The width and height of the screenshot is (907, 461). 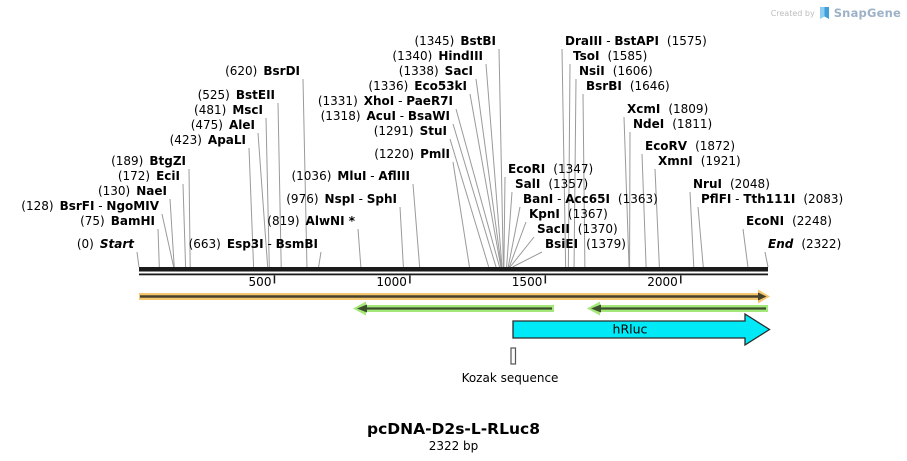 I want to click on site-label-BsrFI-NgoMIV: (128) BsrFI - NgoMIV, so click(x=90, y=206).